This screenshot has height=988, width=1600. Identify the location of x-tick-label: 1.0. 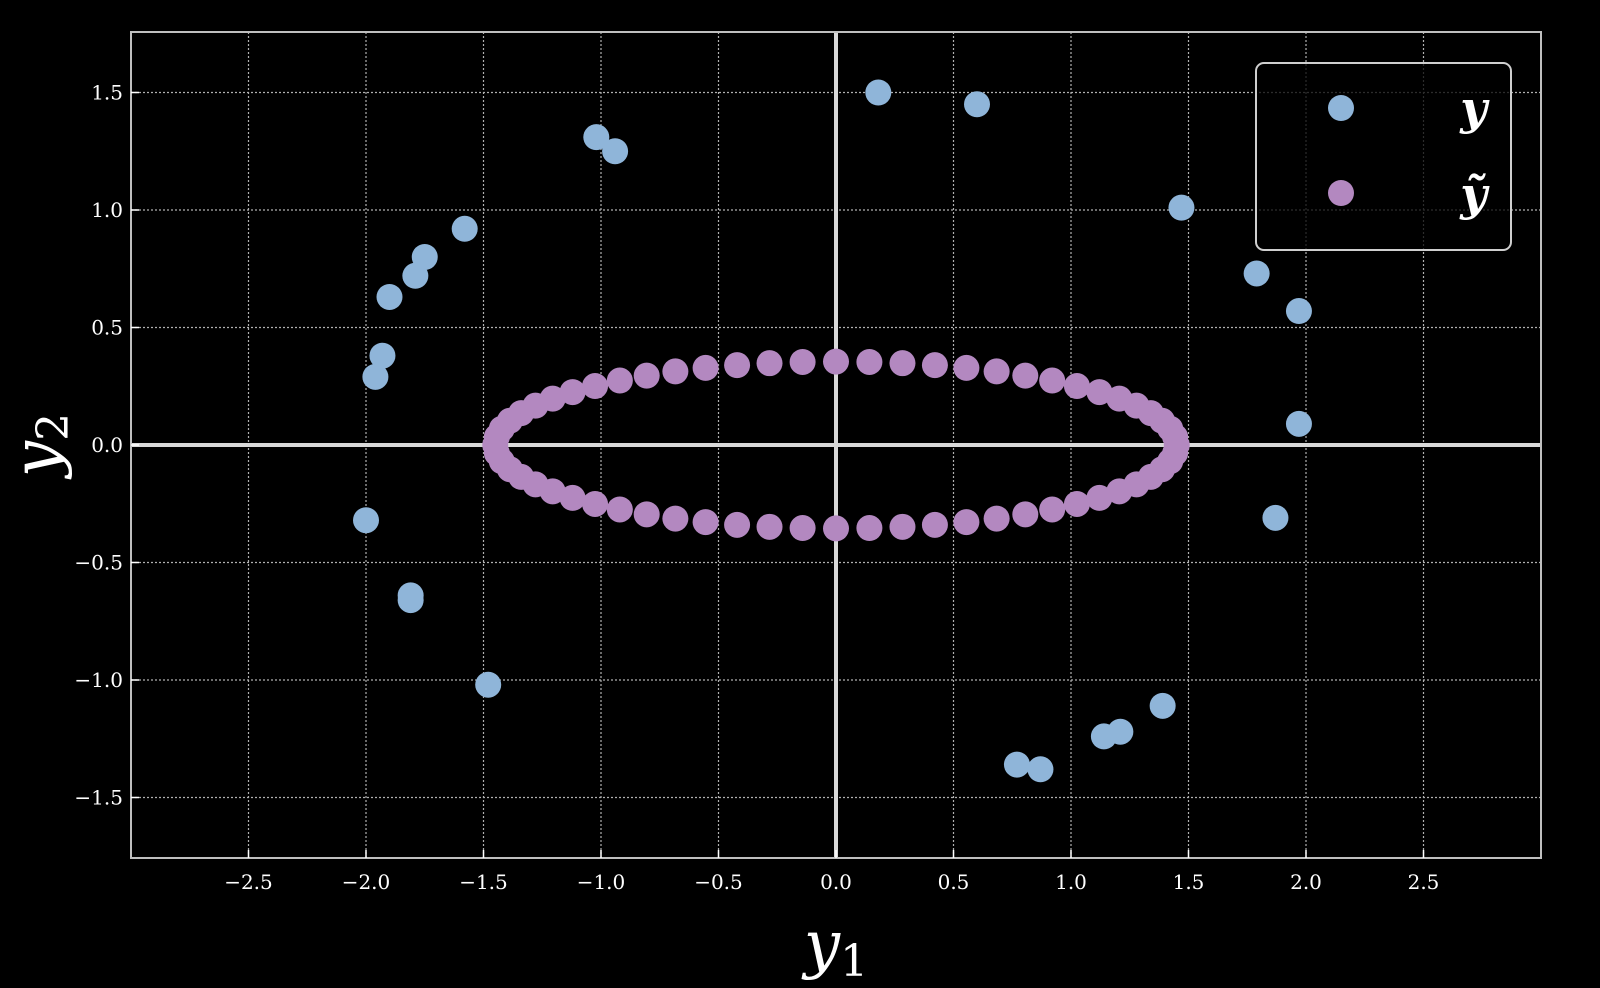
(1071, 882).